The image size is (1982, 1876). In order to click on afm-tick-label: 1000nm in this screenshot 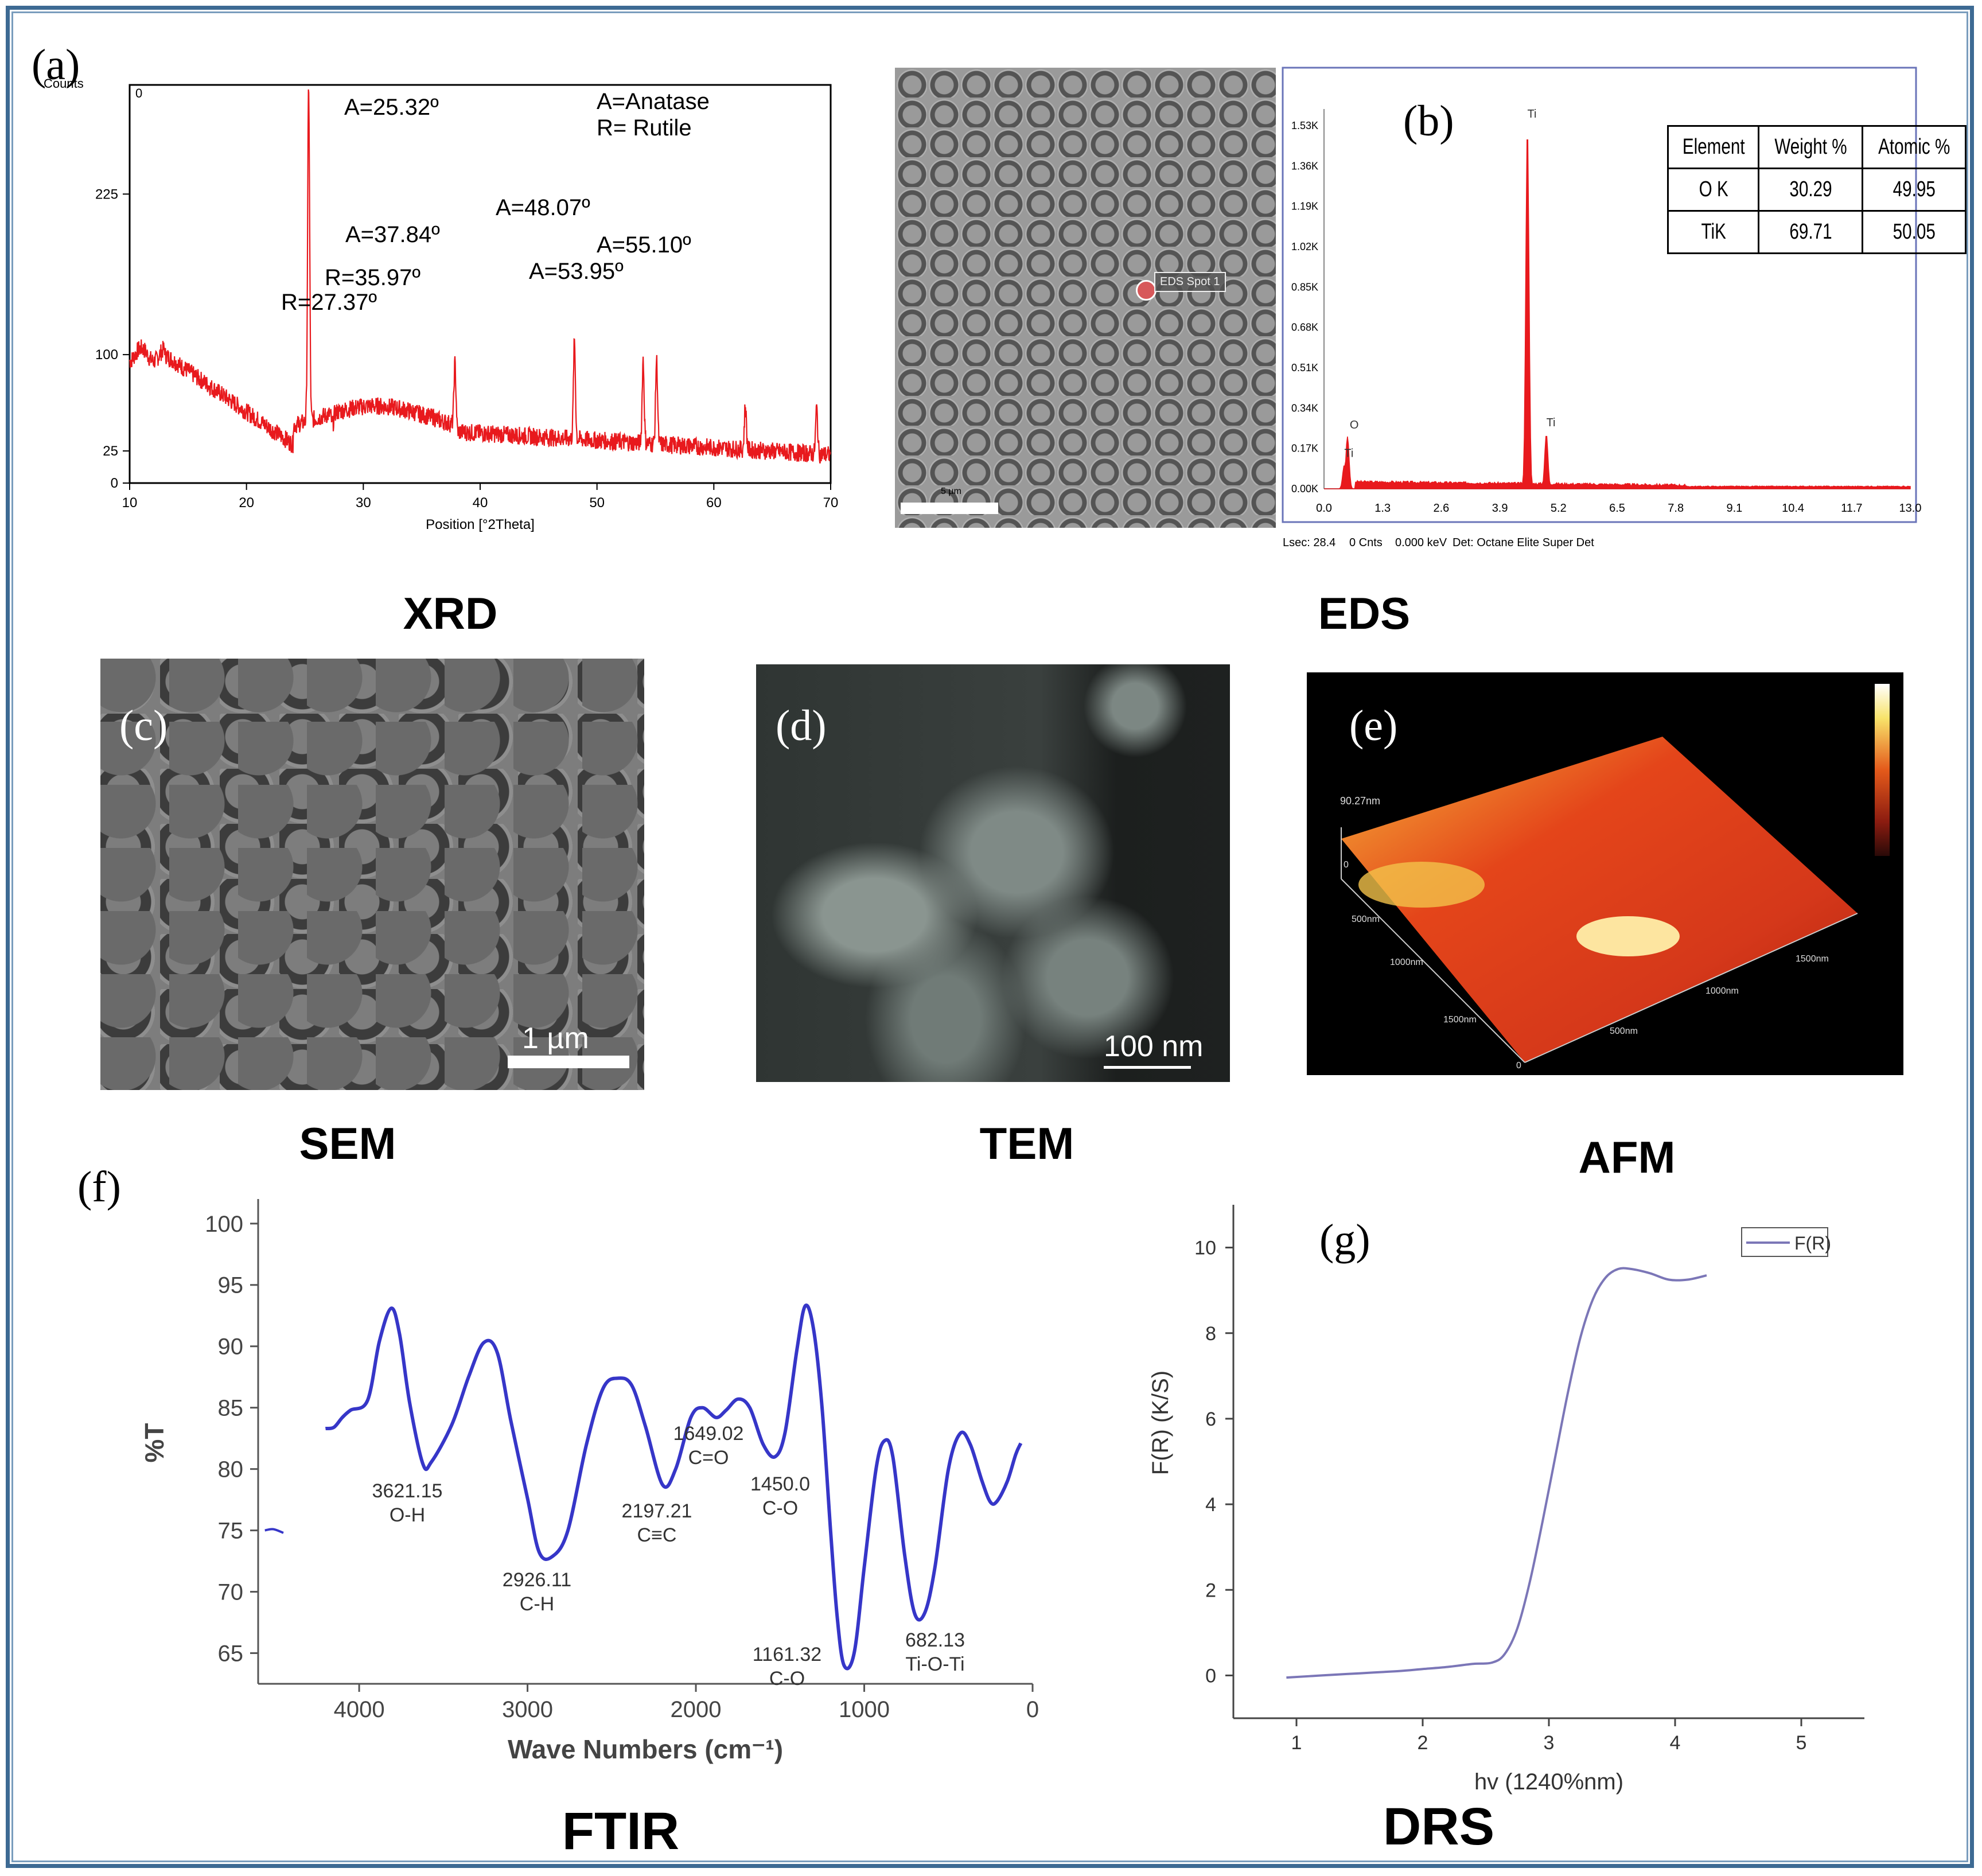, I will do `click(1722, 991)`.